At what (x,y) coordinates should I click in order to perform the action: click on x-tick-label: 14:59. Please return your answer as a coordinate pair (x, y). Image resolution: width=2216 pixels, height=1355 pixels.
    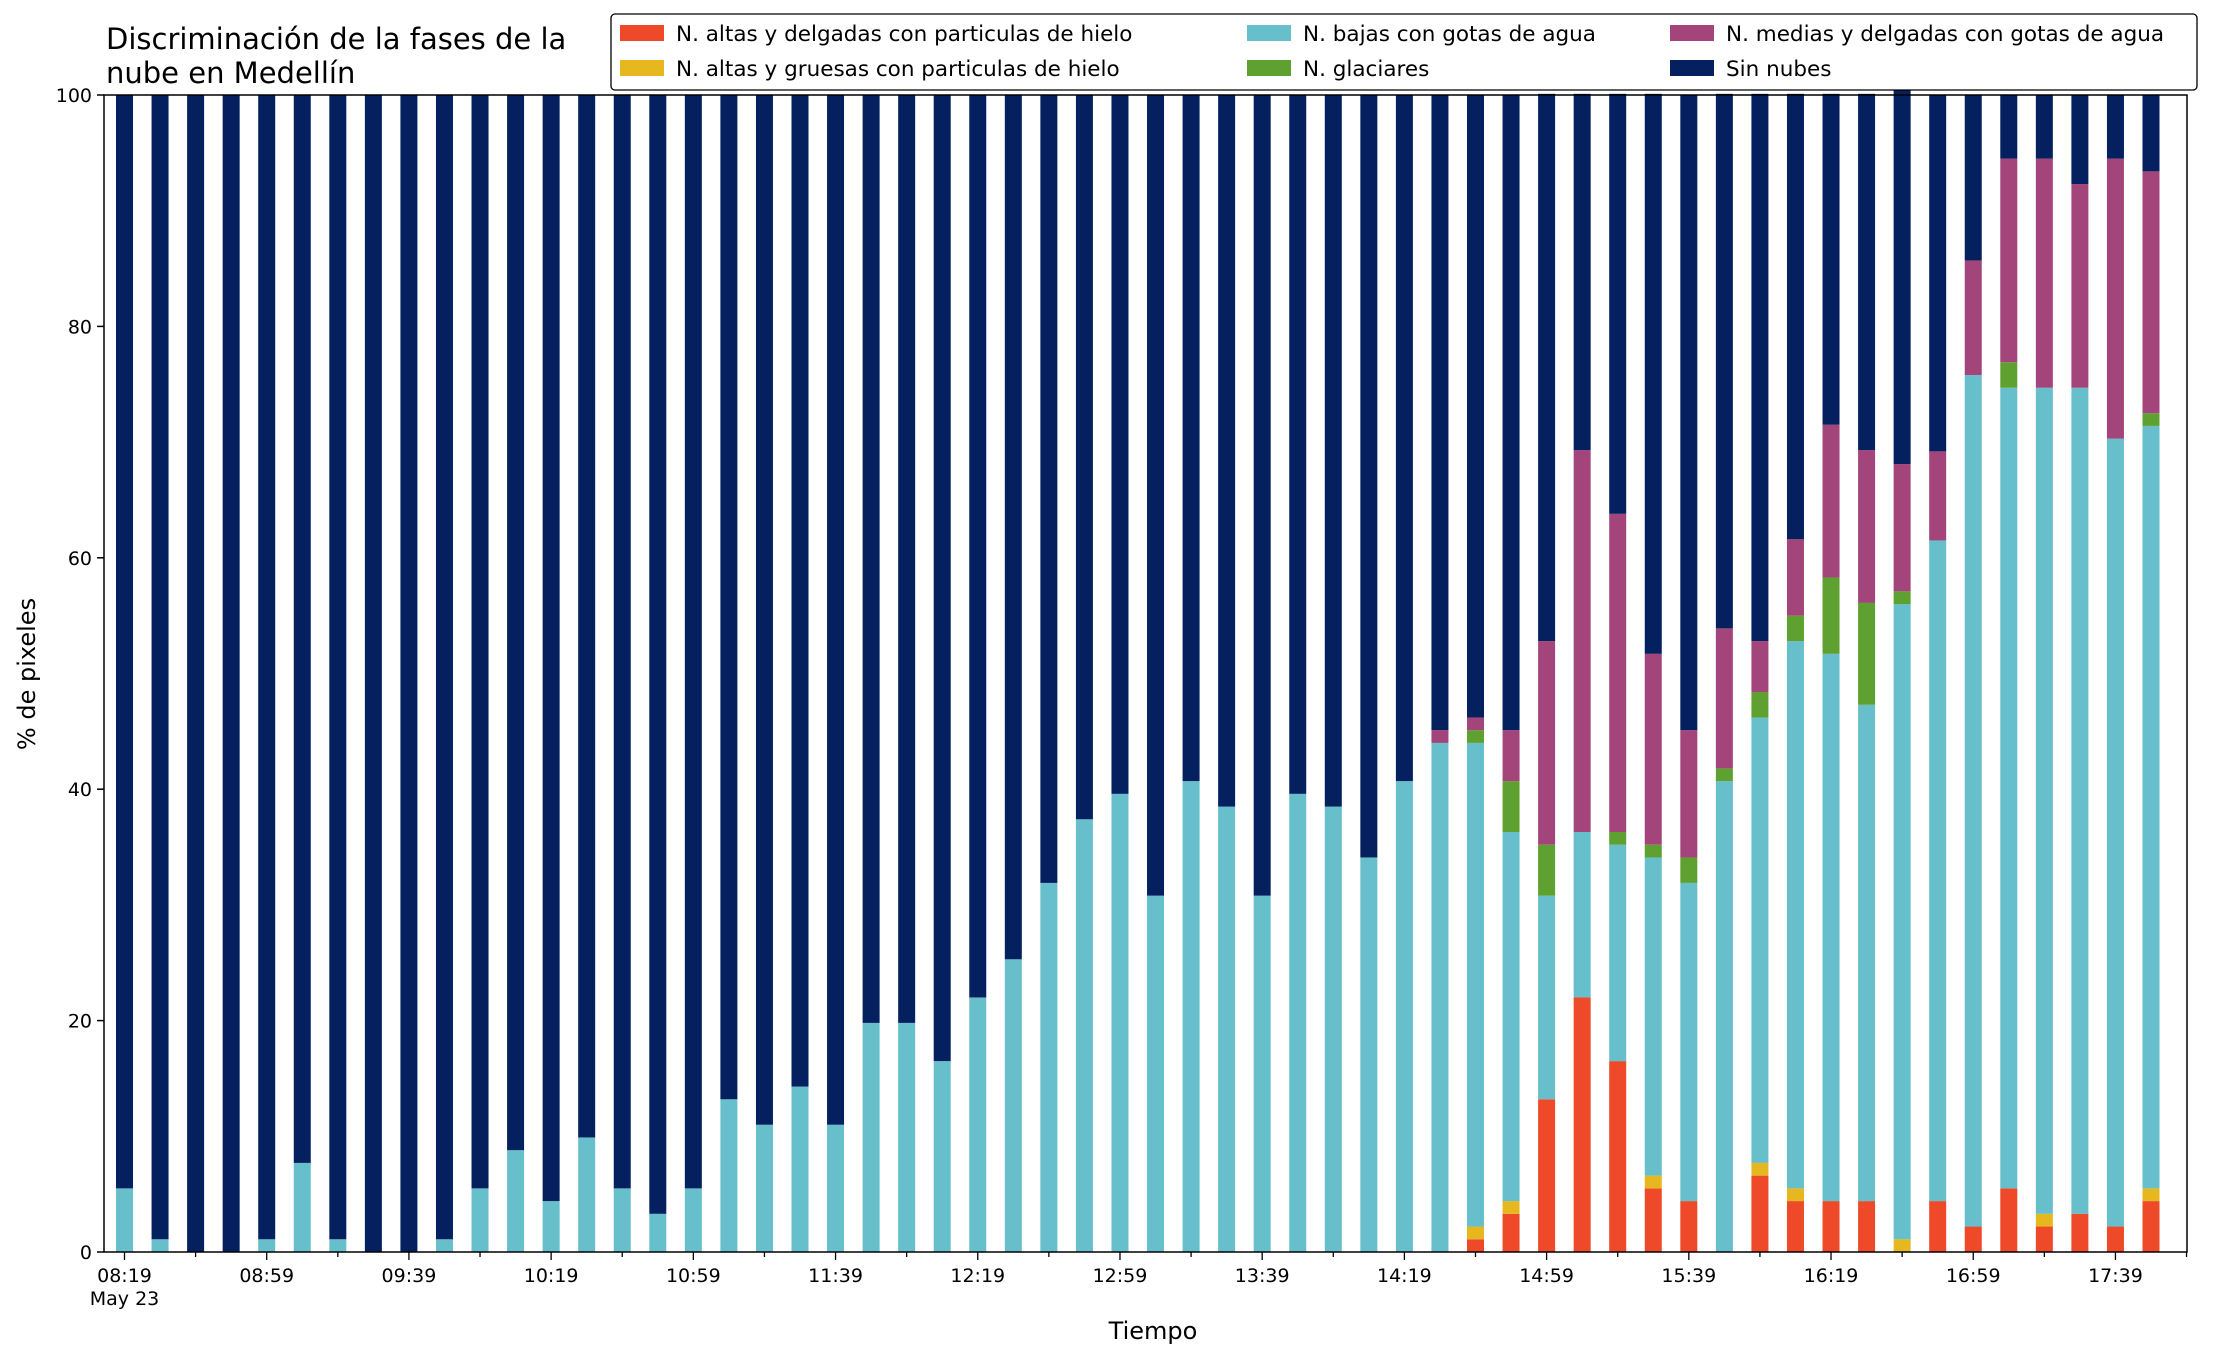
    Looking at the image, I should click on (1546, 1276).